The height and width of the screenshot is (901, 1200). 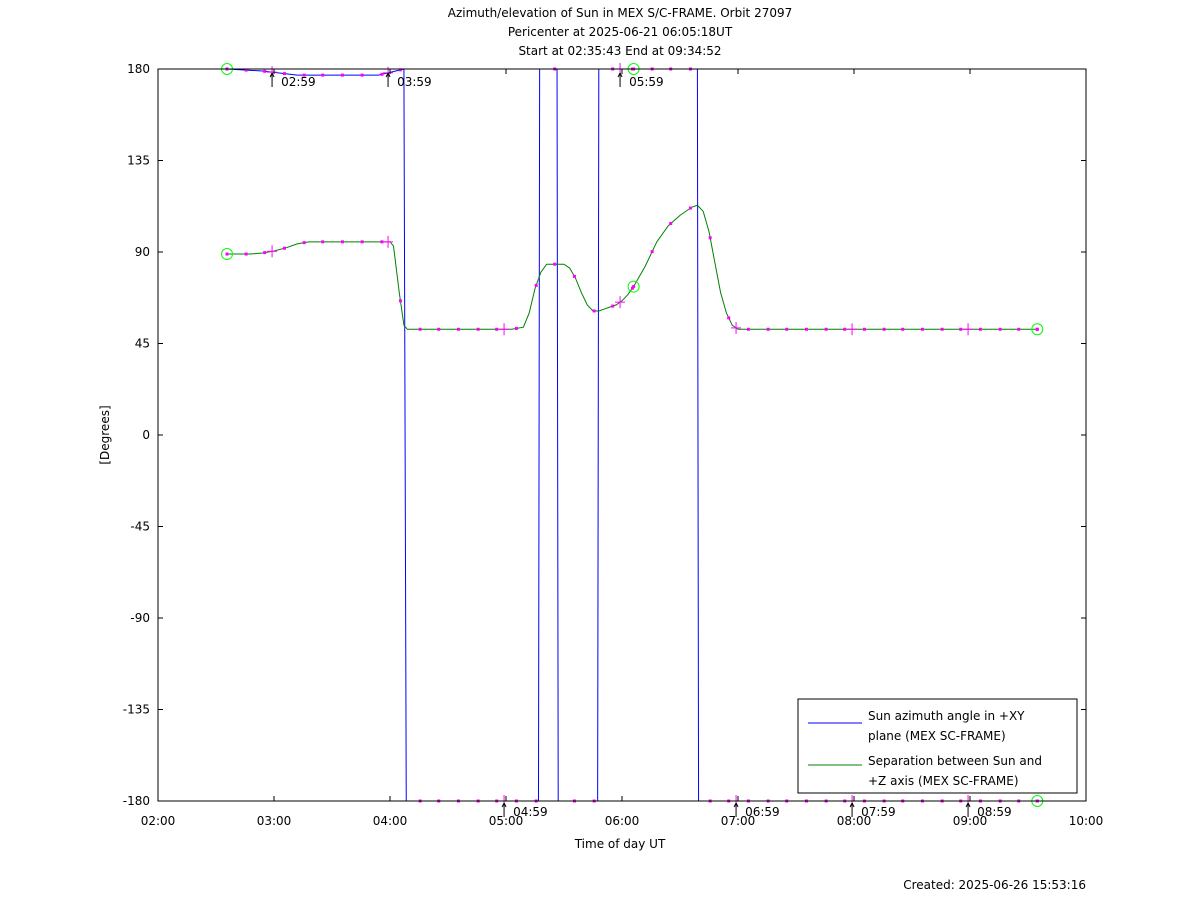 I want to click on y-tick-label: -45, so click(x=140, y=527).